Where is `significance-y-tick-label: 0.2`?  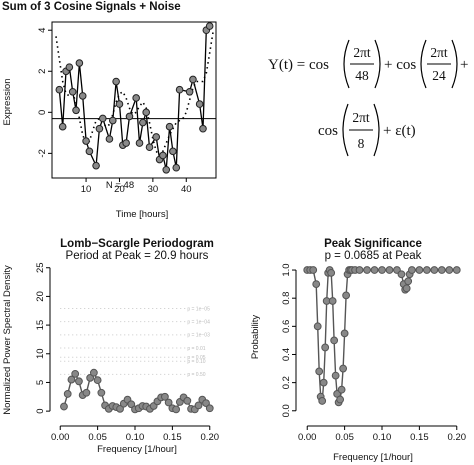
significance-y-tick-label: 0.2 is located at coordinates (286, 382).